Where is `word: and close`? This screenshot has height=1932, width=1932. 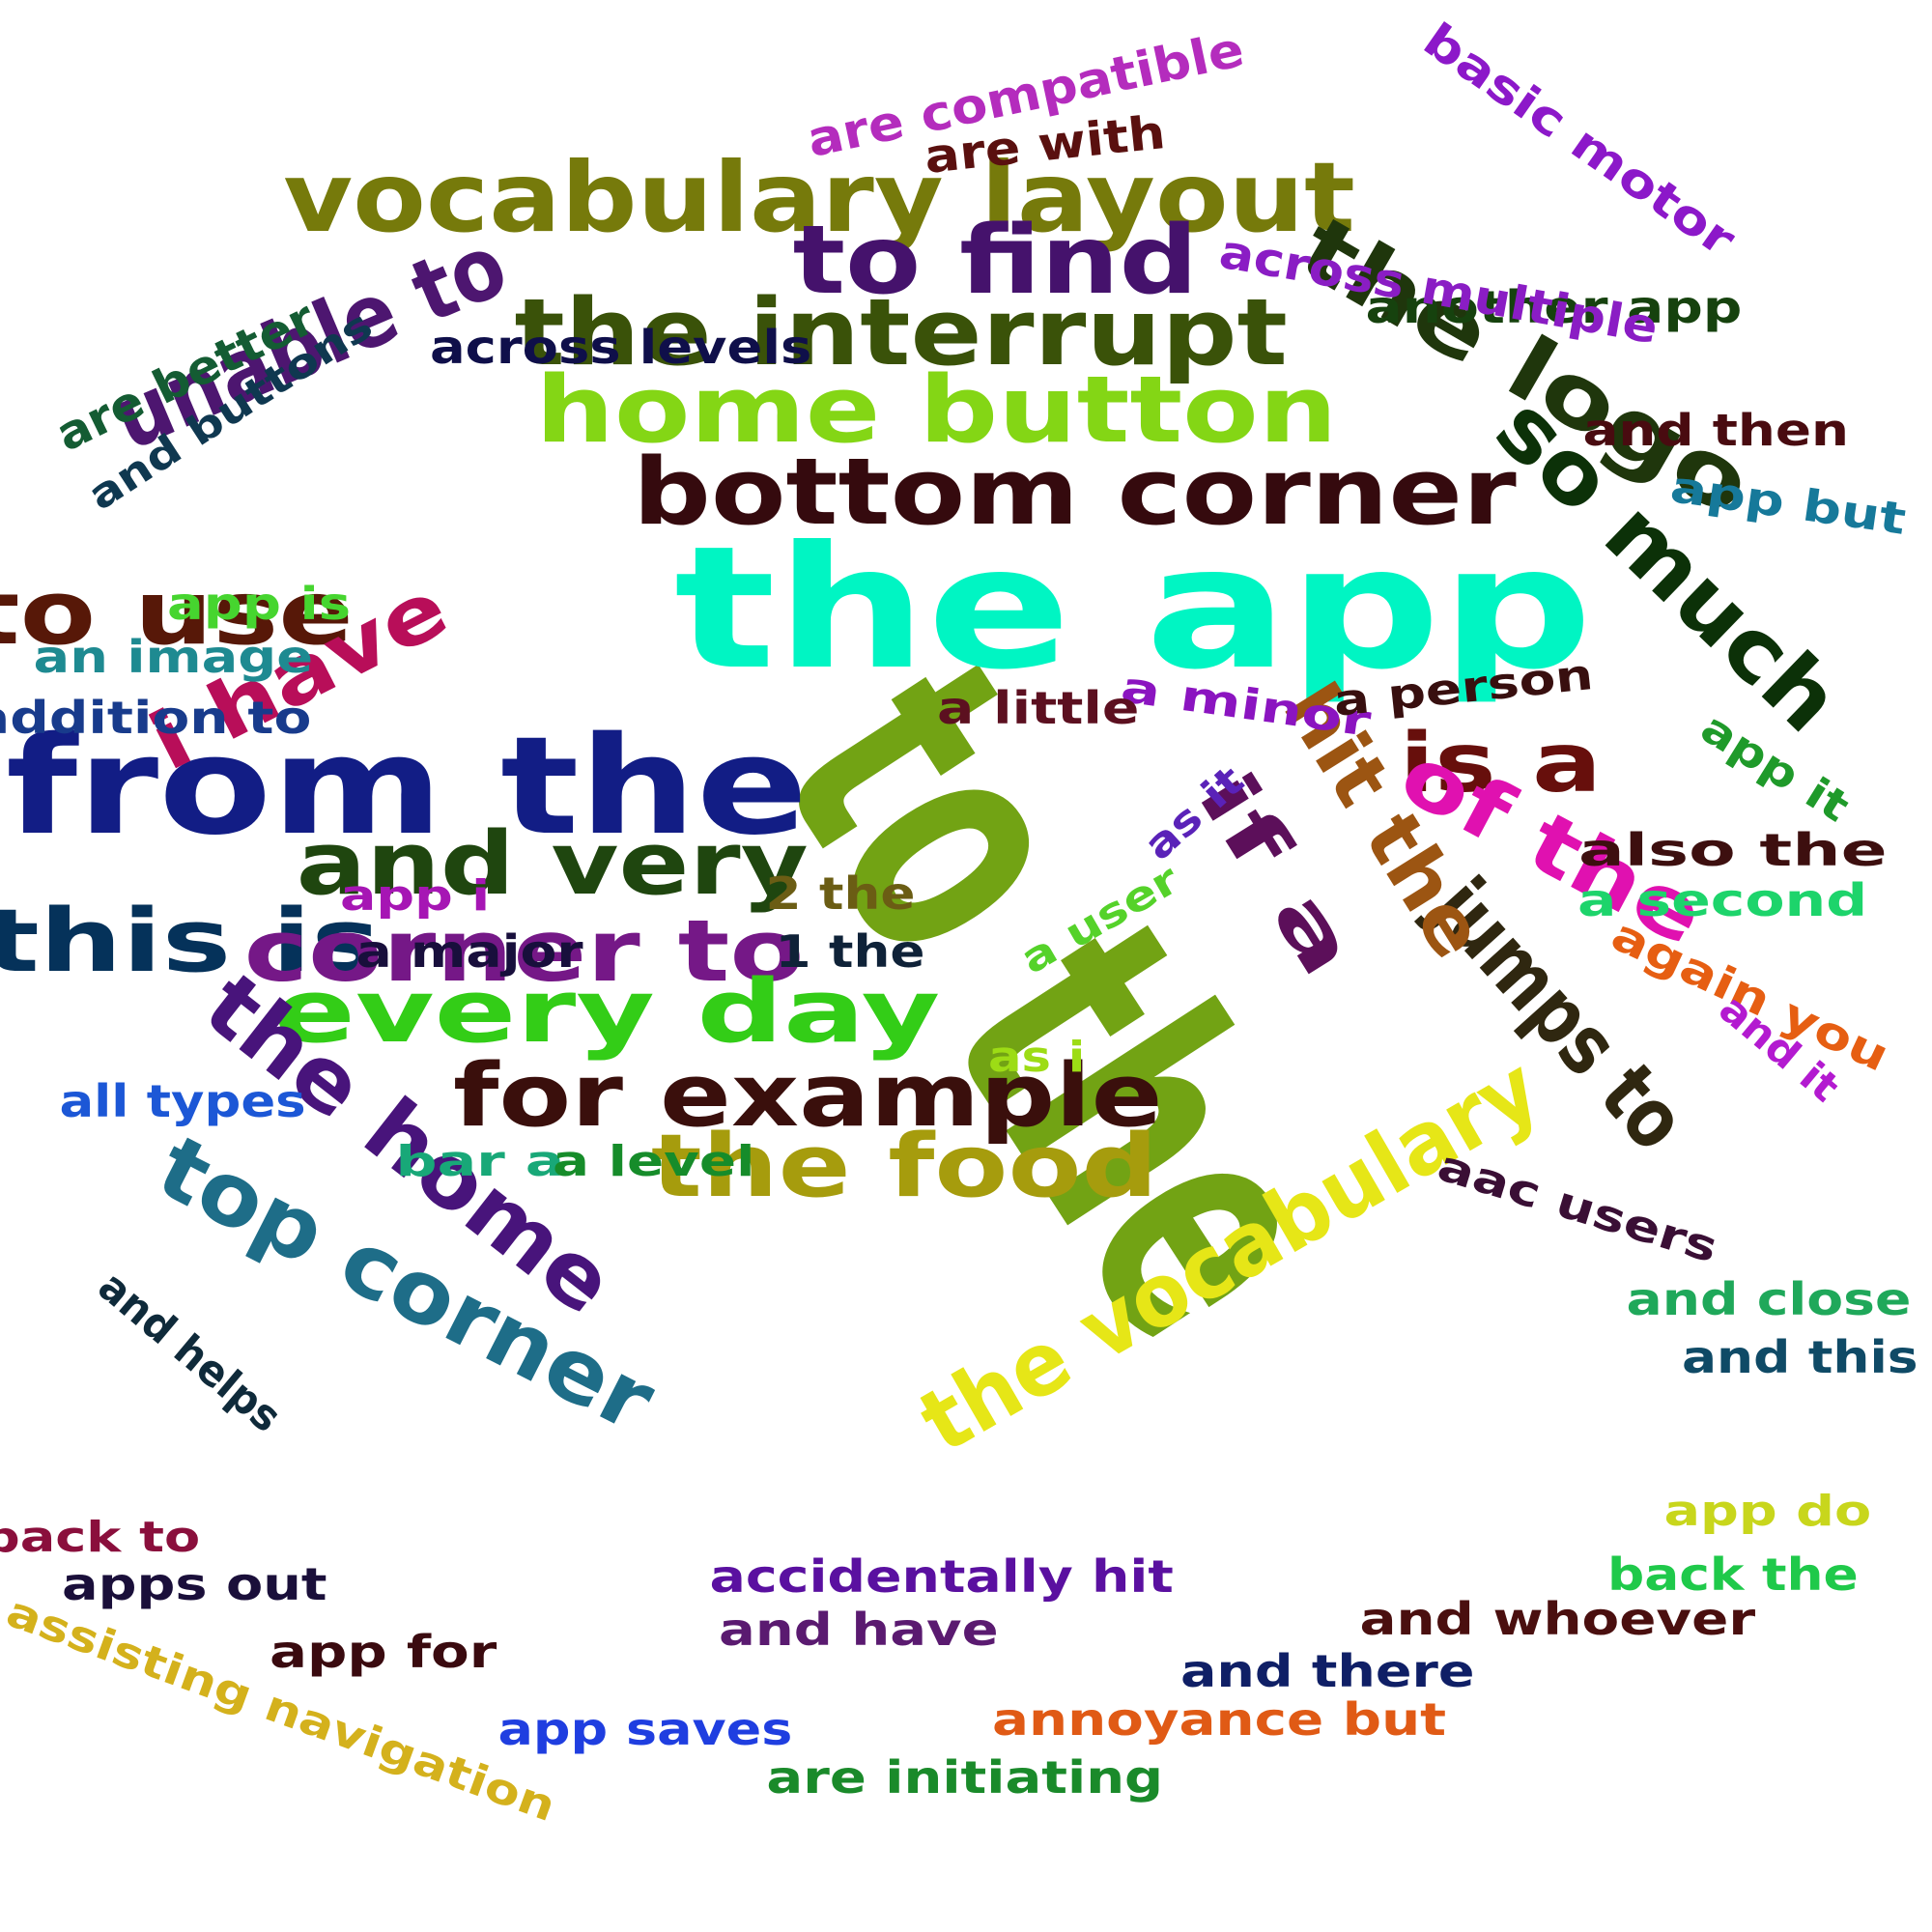 word: and close is located at coordinates (1768, 1299).